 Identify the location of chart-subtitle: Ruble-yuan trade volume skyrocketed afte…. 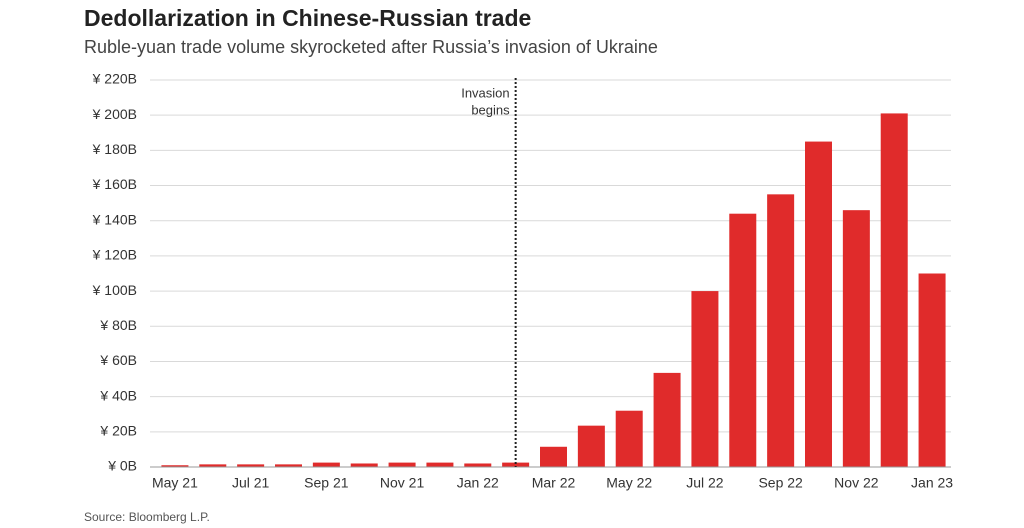
(371, 47).